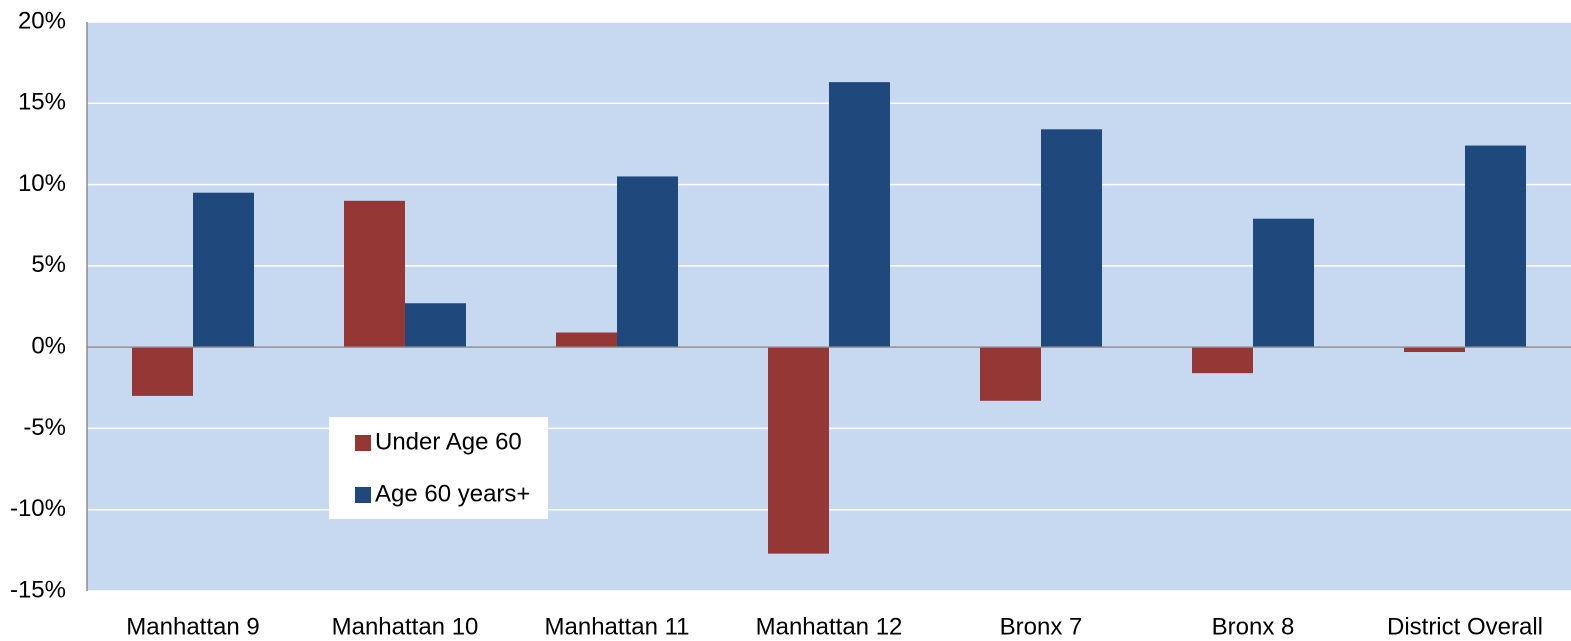 The image size is (1571, 641). What do you see at coordinates (192, 626) in the screenshot?
I see `x-tick-label: Manhattan 9` at bounding box center [192, 626].